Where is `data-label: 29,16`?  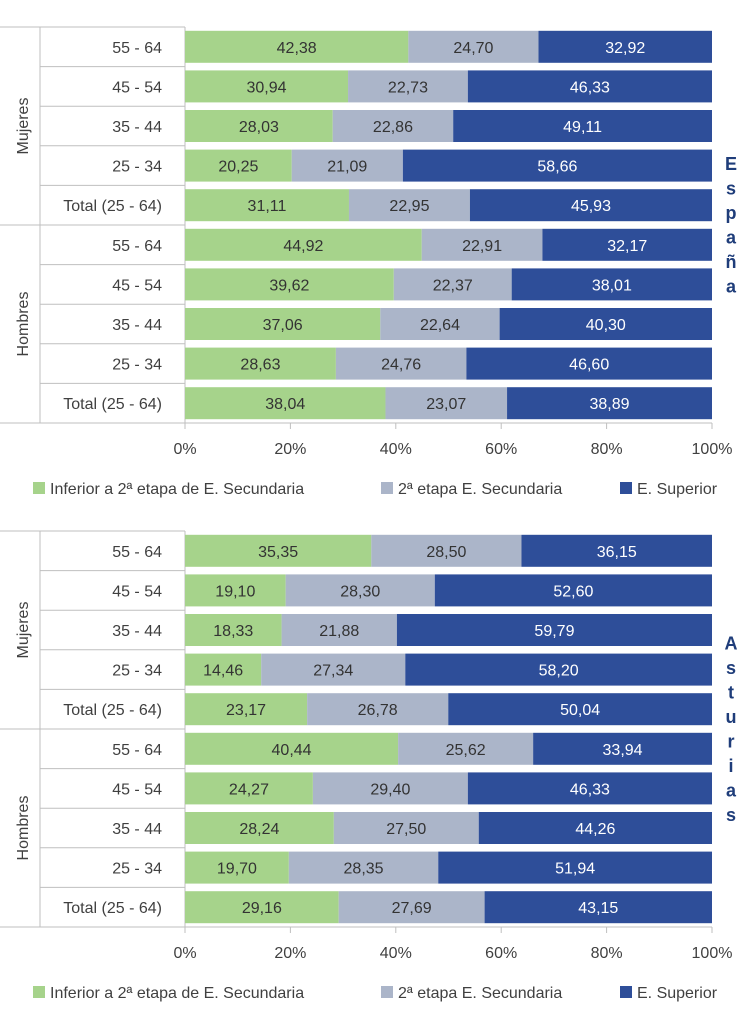
data-label: 29,16 is located at coordinates (262, 908).